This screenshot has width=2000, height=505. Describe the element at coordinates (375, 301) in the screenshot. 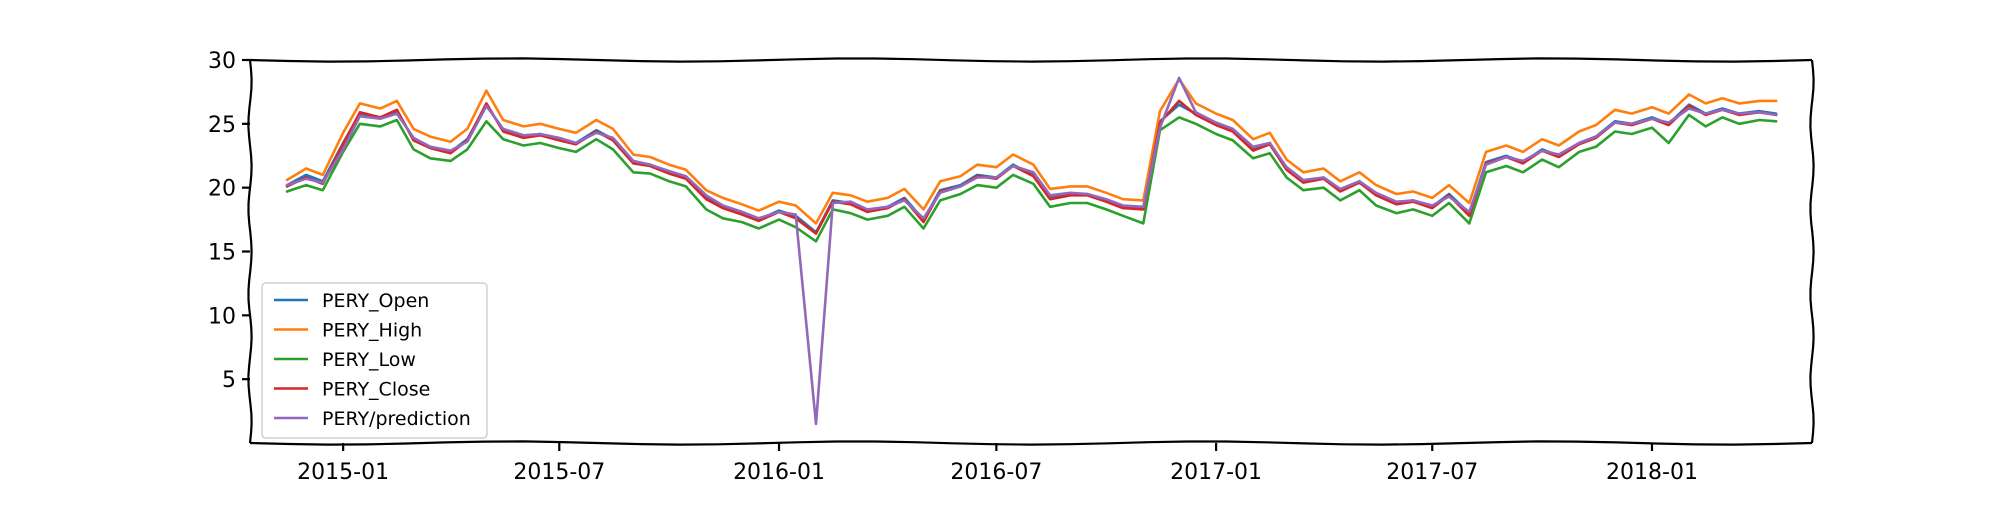

I see `legend-label: PERY_Open` at that location.